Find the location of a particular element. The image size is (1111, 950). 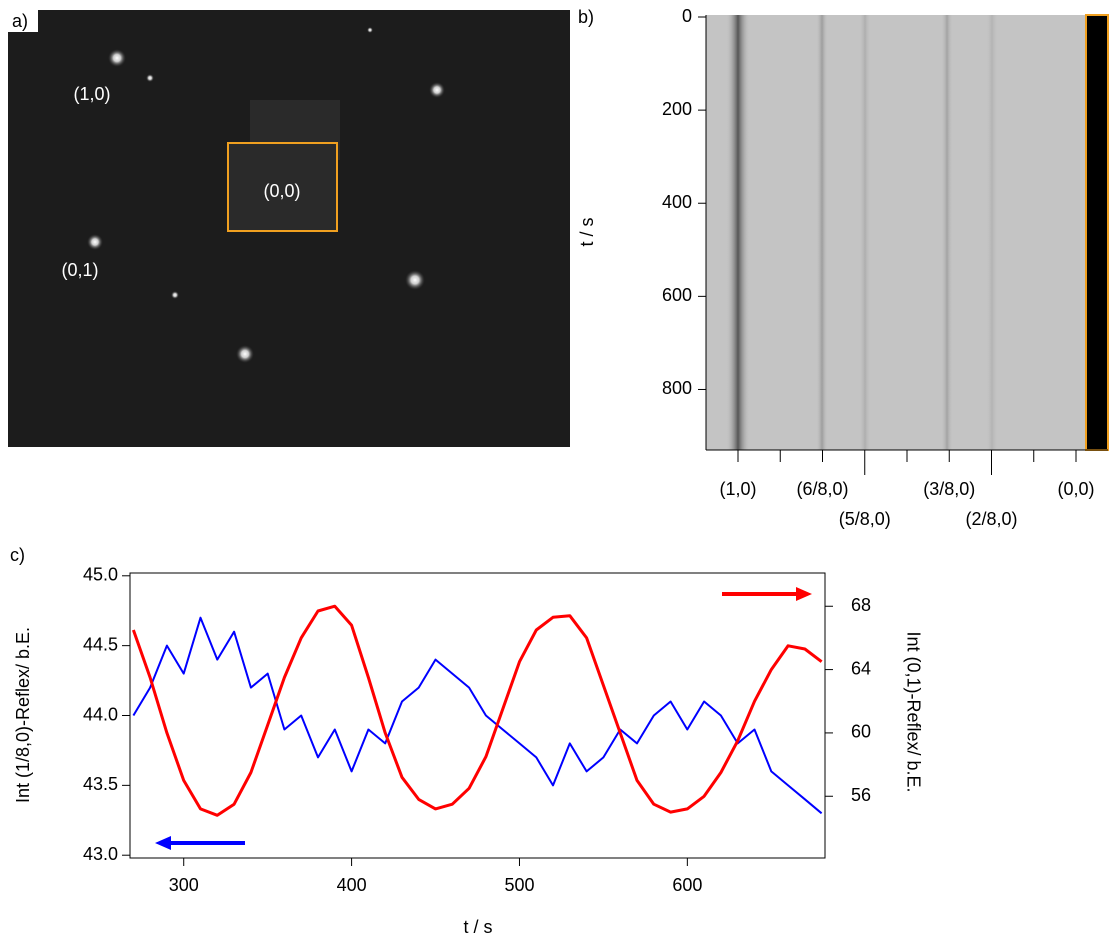

x-tick-label: (0,0) is located at coordinates (1075, 489).